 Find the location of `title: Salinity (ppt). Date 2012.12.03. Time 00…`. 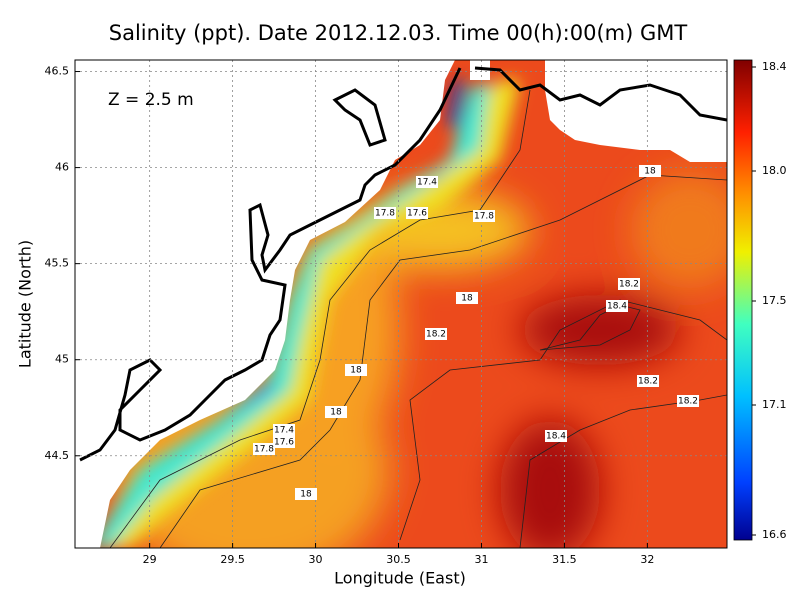

title: Salinity (ppt). Date 2012.12.03. Time 00… is located at coordinates (398, 33).